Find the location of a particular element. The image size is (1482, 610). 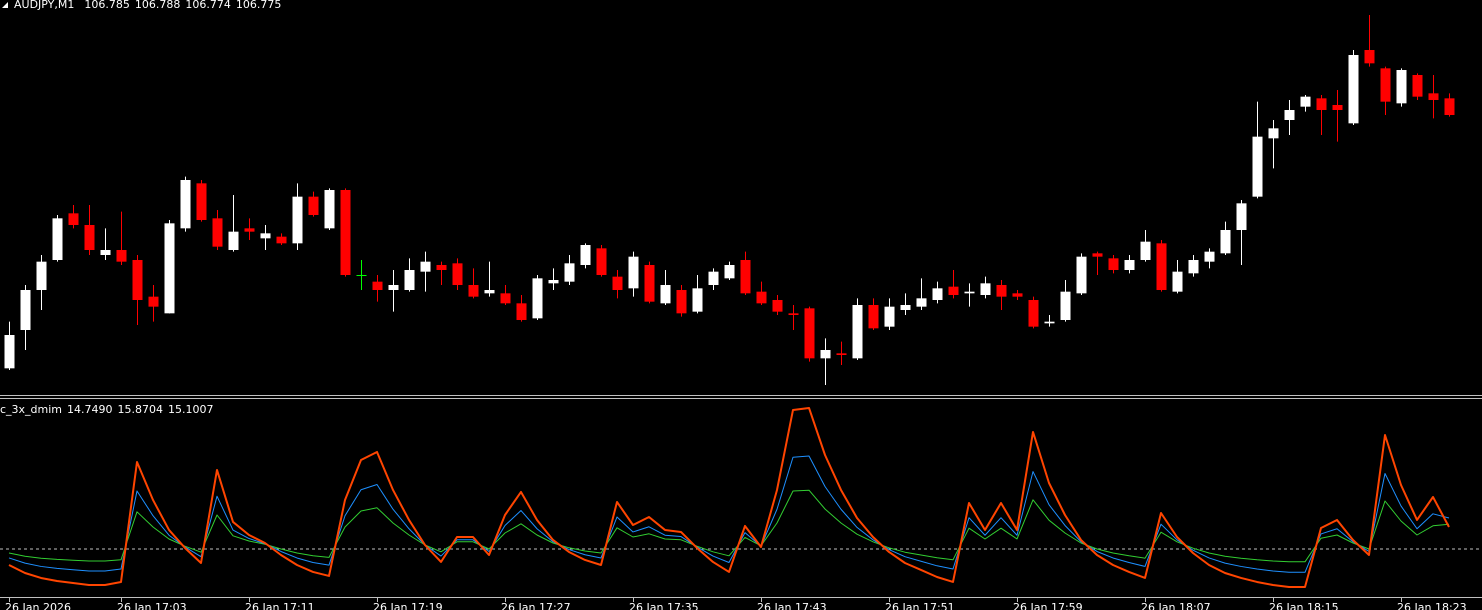

indicator-value: 15.8704 is located at coordinates (141, 409).